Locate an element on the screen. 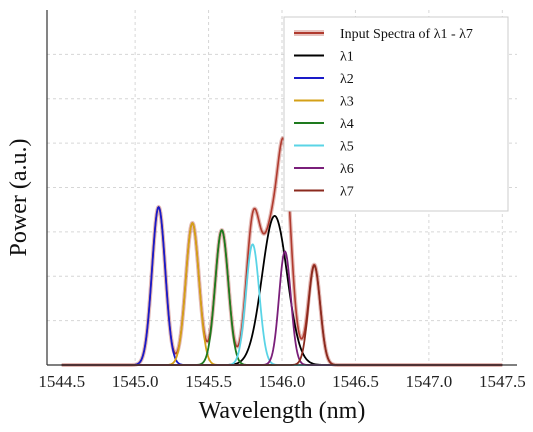 This screenshot has width=533, height=432. x-tick-label: 1546.0 is located at coordinates (282, 381).